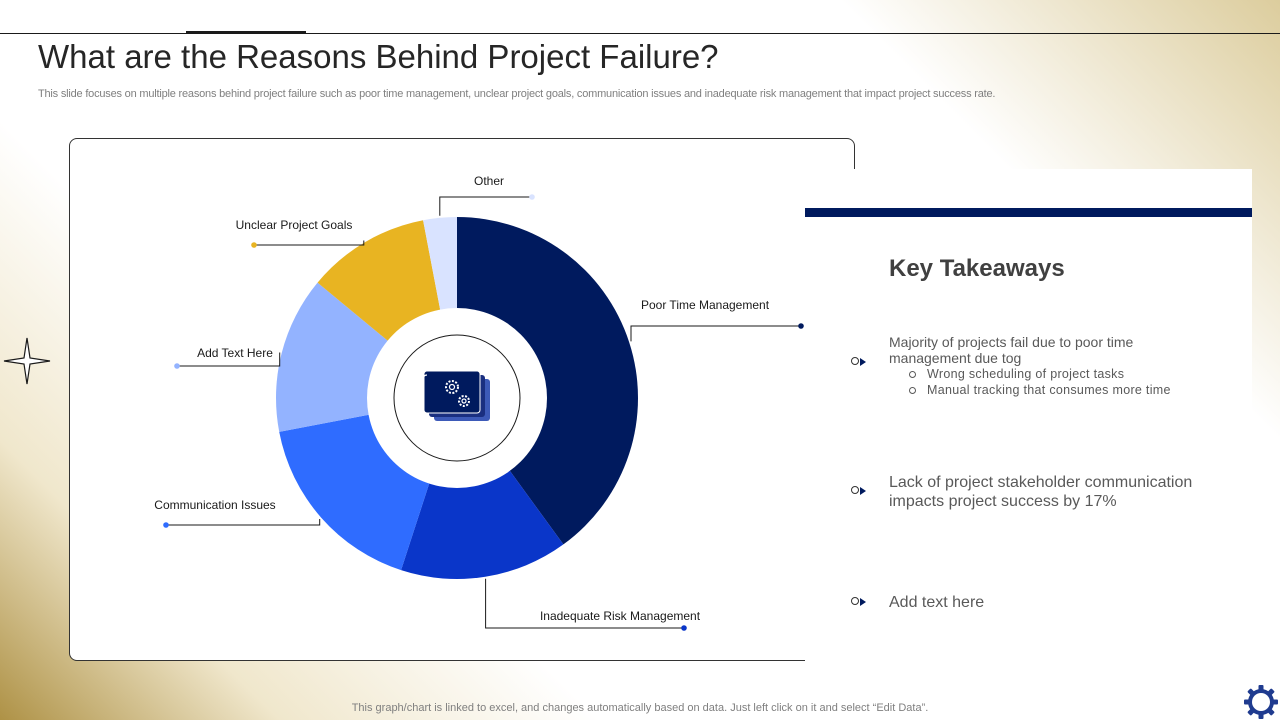 This screenshot has height=720, width=1280. I want to click on sparkle-star-icon, so click(27, 361).